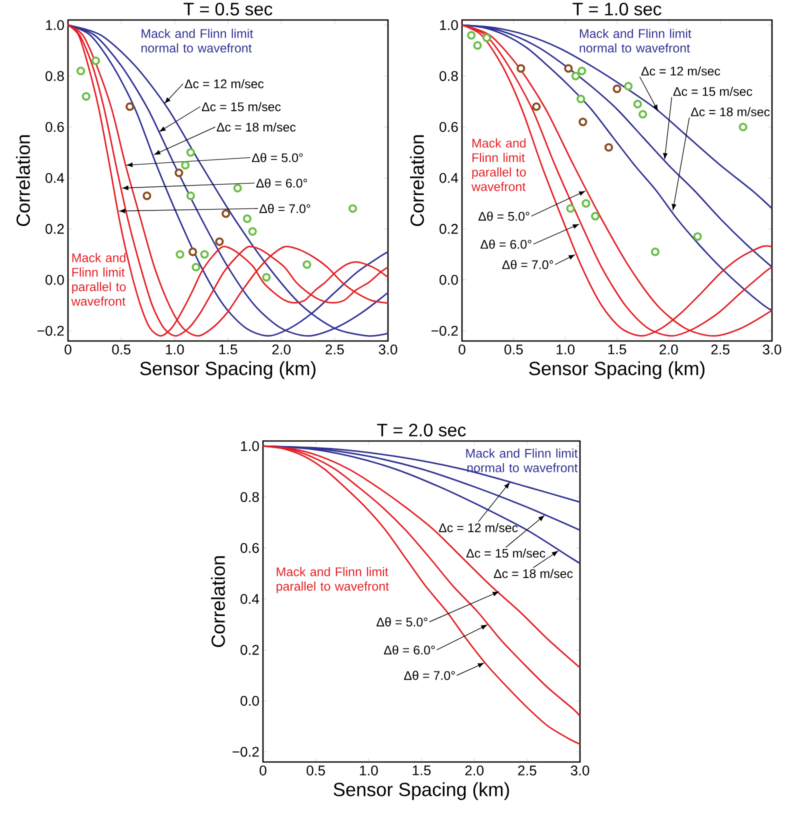  I want to click on chart-title: T = 0.5 sec, so click(228, 9).